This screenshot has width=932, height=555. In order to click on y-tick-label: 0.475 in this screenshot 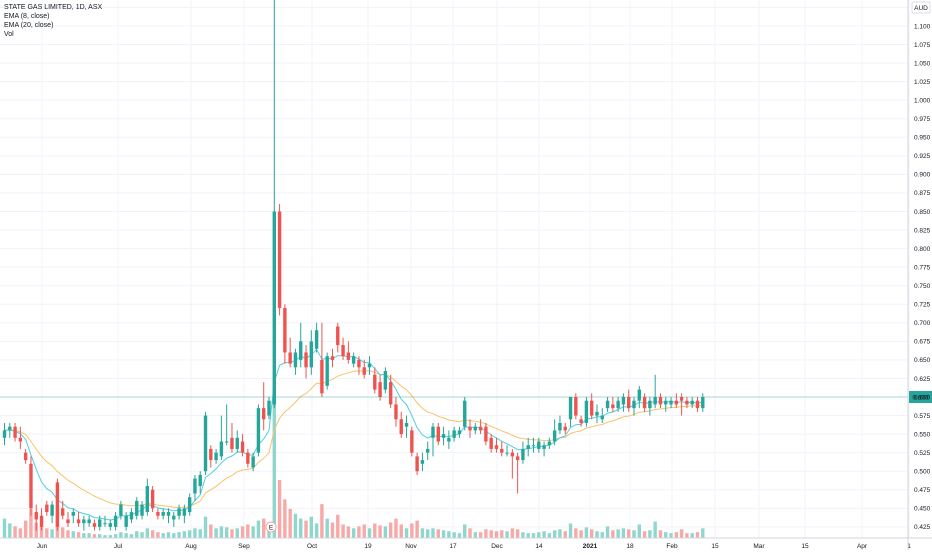, I will do `click(922, 490)`.